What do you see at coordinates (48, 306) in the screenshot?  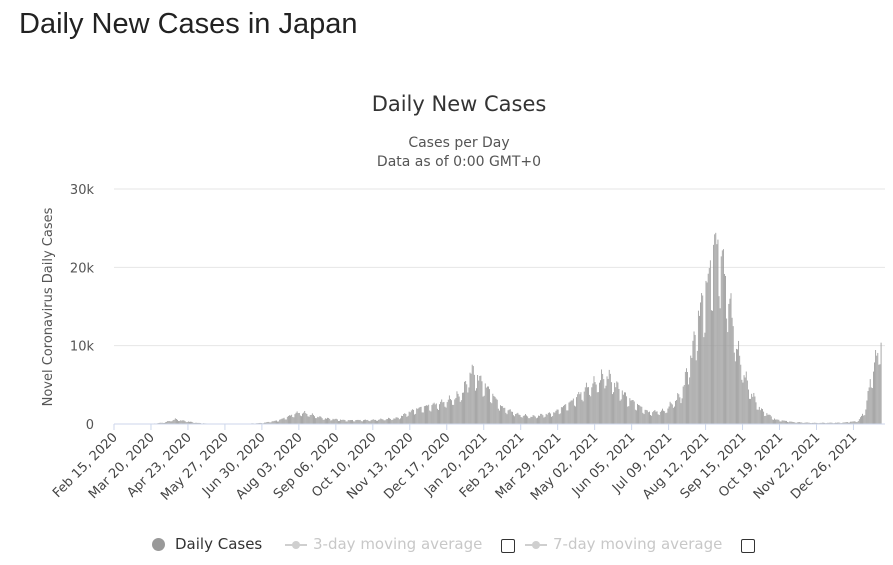 I see `y-axis-label: Novel Coronavirus Daily Cases` at bounding box center [48, 306].